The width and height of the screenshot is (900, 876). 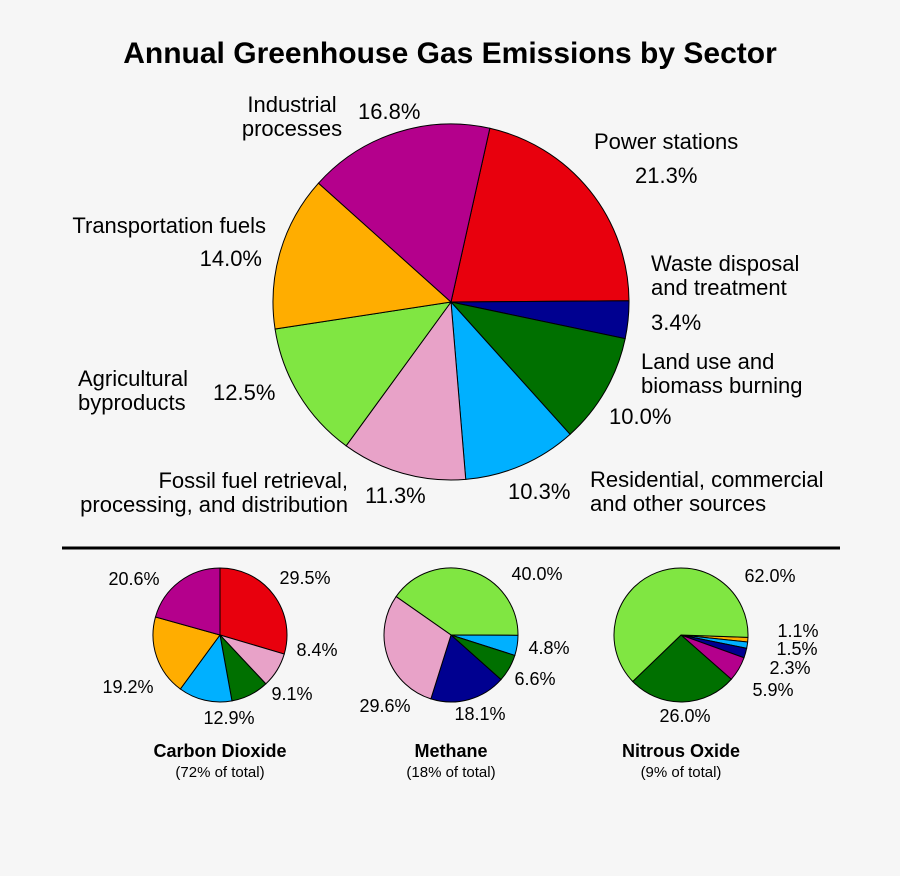 I want to click on slice-label: Residential, commercial and other sources, so click(x=707, y=491).